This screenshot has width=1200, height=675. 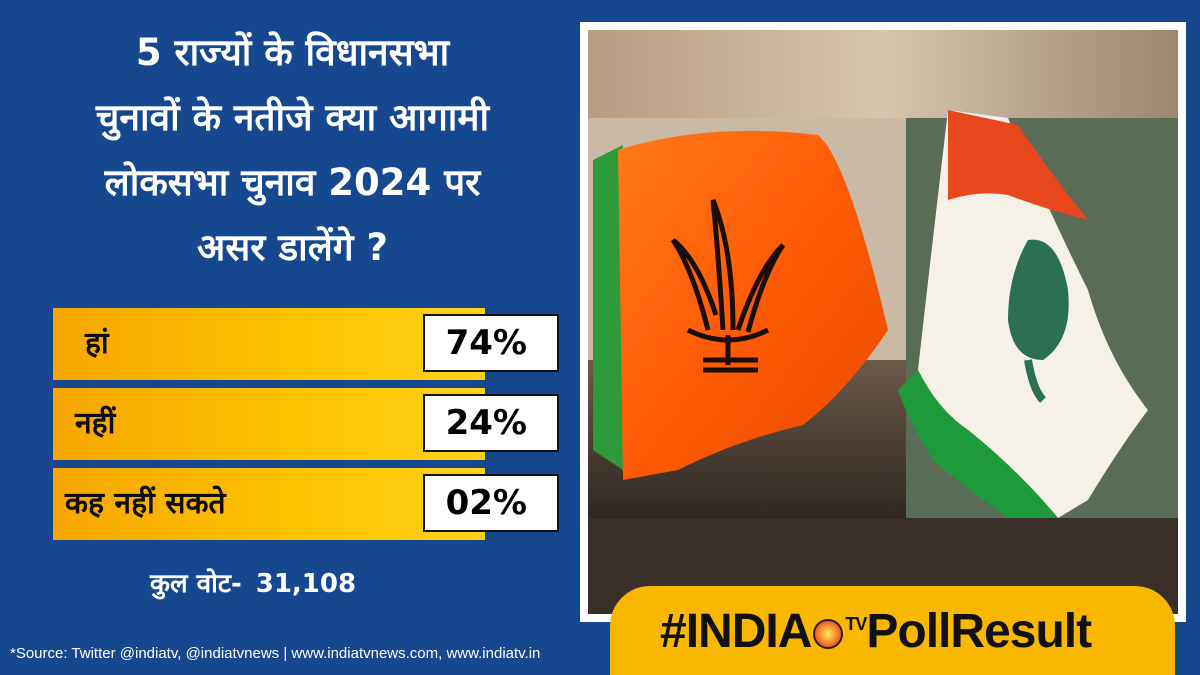 I want to click on hashtag-prefix: #INDIA, so click(x=736, y=631).